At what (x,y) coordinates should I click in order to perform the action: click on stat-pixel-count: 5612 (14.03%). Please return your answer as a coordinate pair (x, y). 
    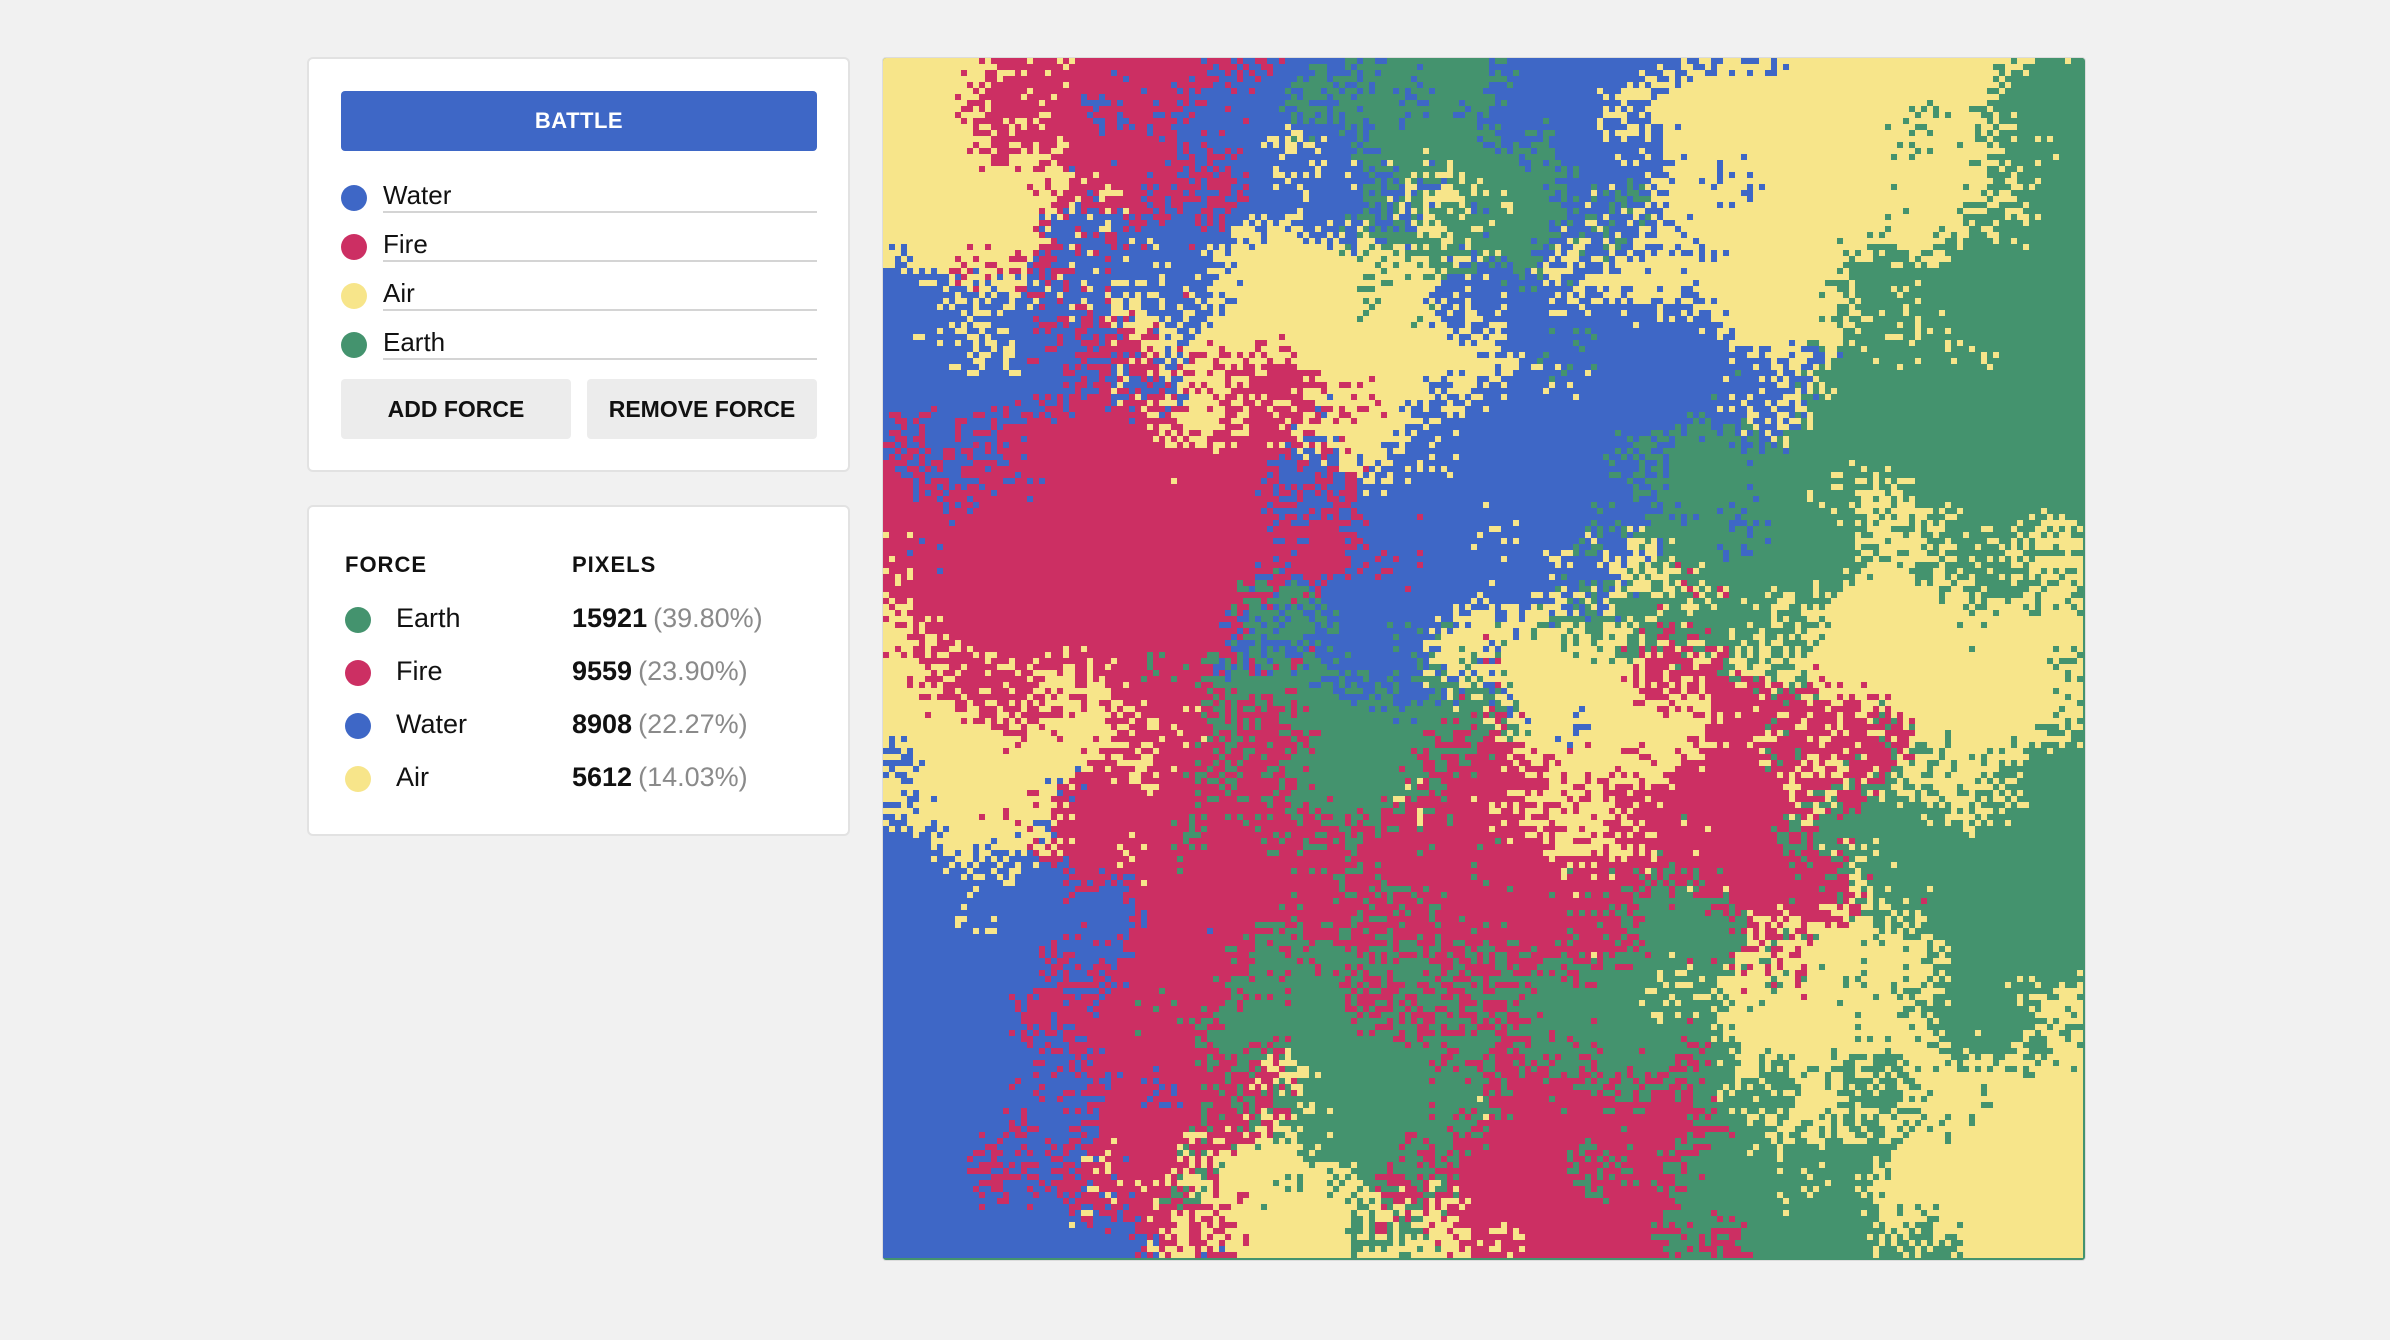
    Looking at the image, I should click on (660, 777).